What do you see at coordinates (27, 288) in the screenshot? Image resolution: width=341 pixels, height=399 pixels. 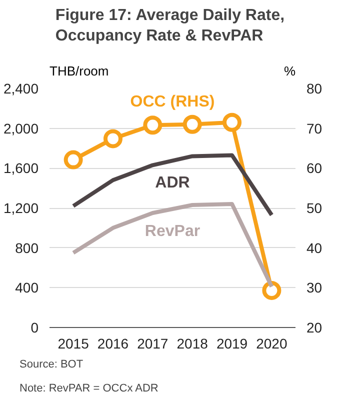 I see `y-tick-label: 400` at bounding box center [27, 288].